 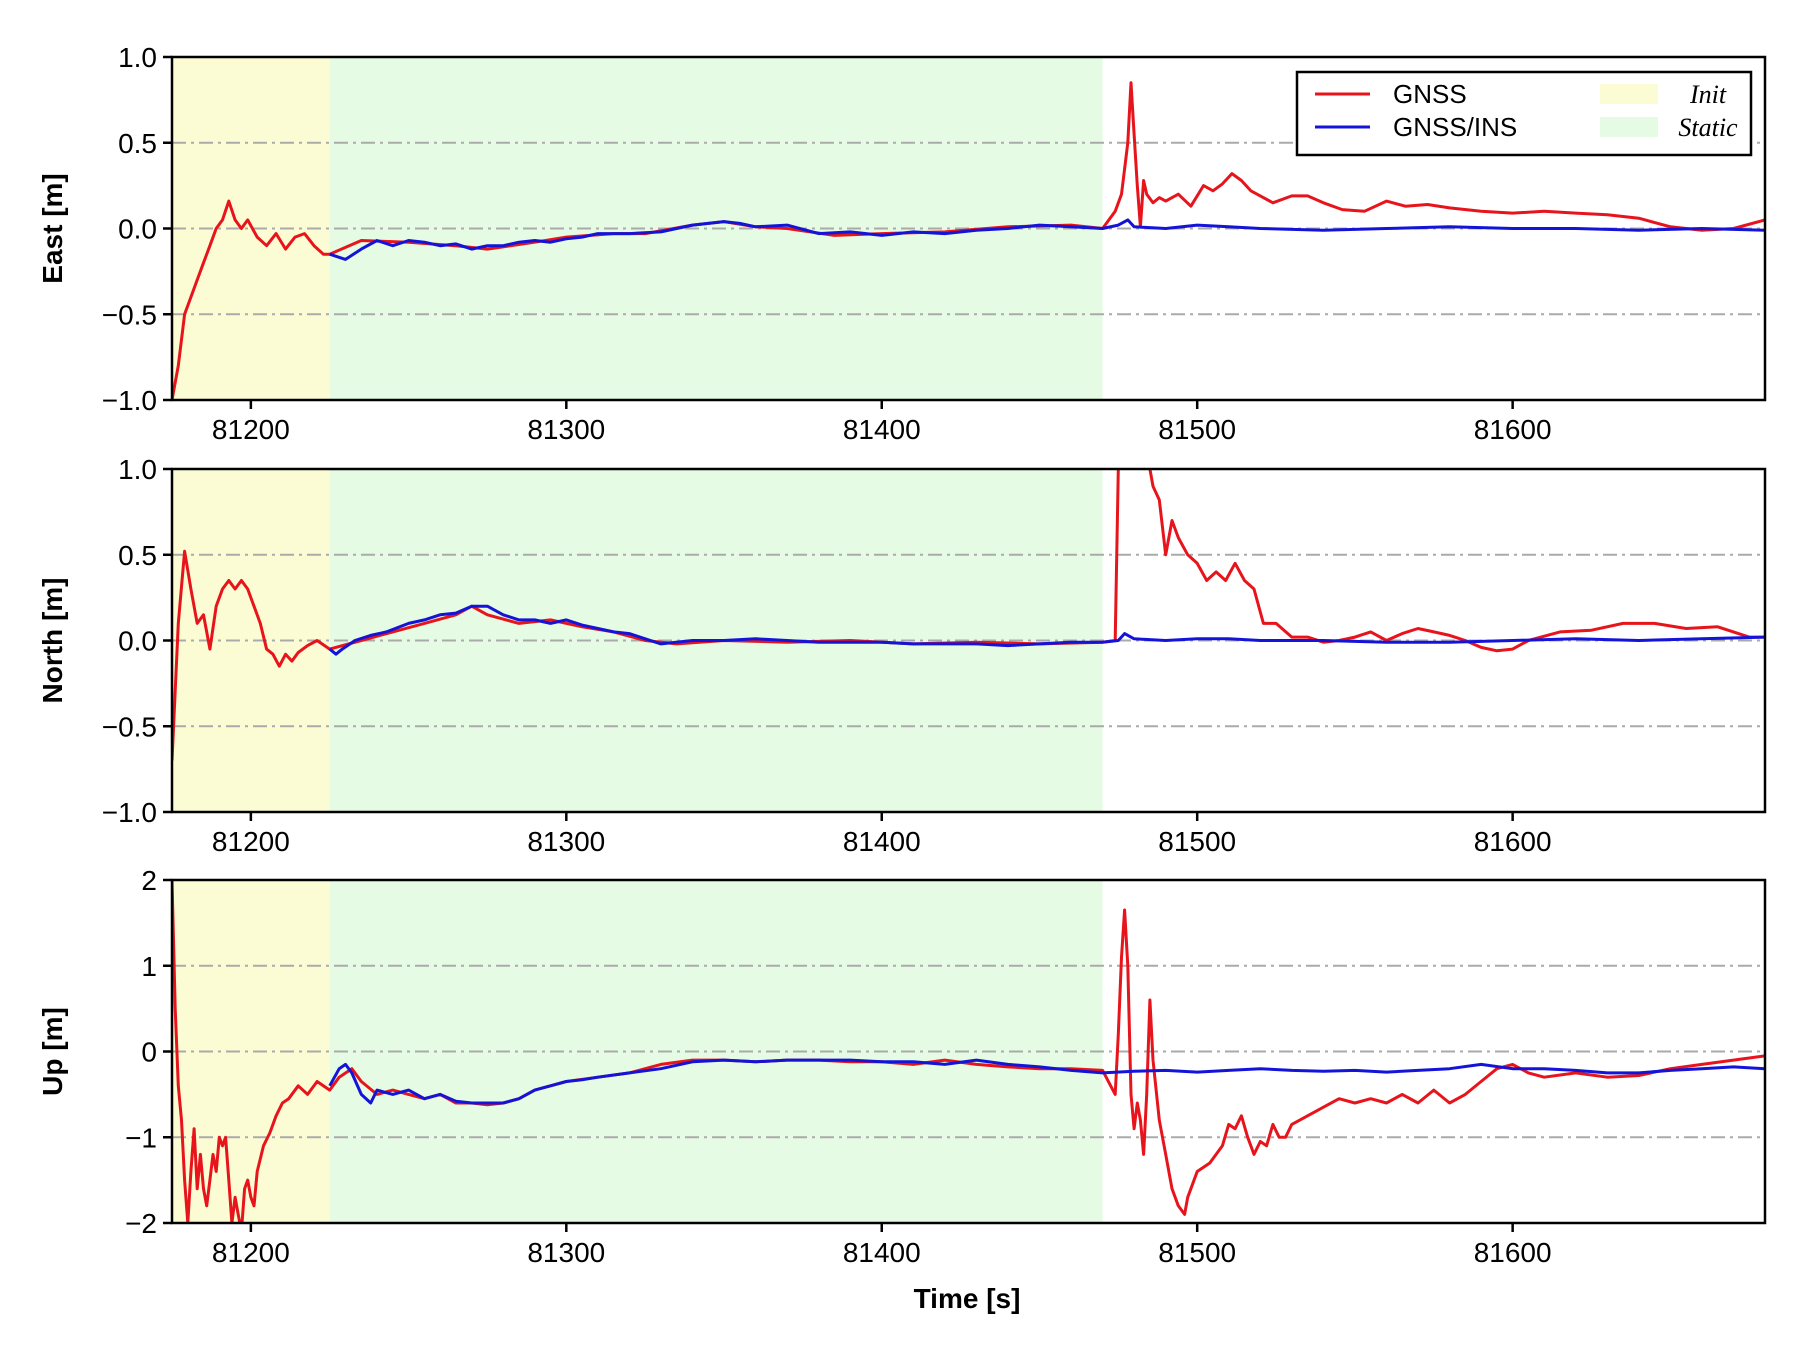 I want to click on y-axis-label: East [m], so click(x=52, y=228).